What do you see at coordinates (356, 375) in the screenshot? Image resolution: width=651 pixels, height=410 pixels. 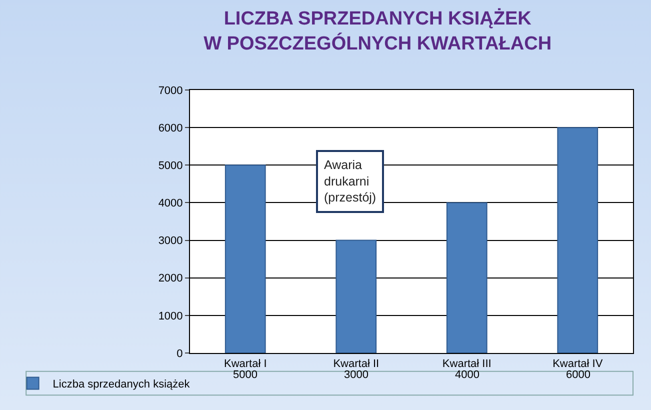 I see `data-label: 3000` at bounding box center [356, 375].